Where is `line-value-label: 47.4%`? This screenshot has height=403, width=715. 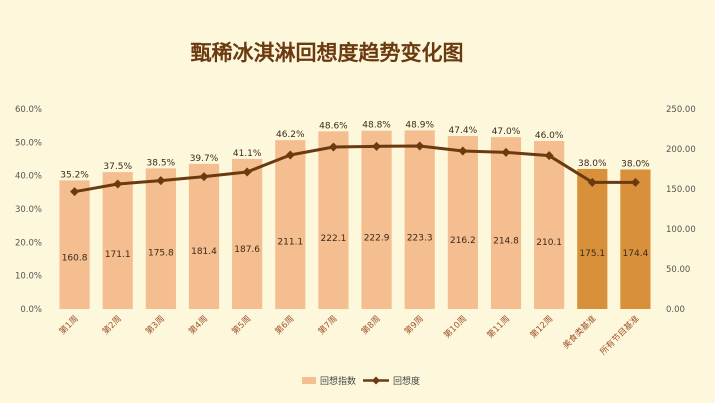
line-value-label: 47.4% is located at coordinates (463, 131).